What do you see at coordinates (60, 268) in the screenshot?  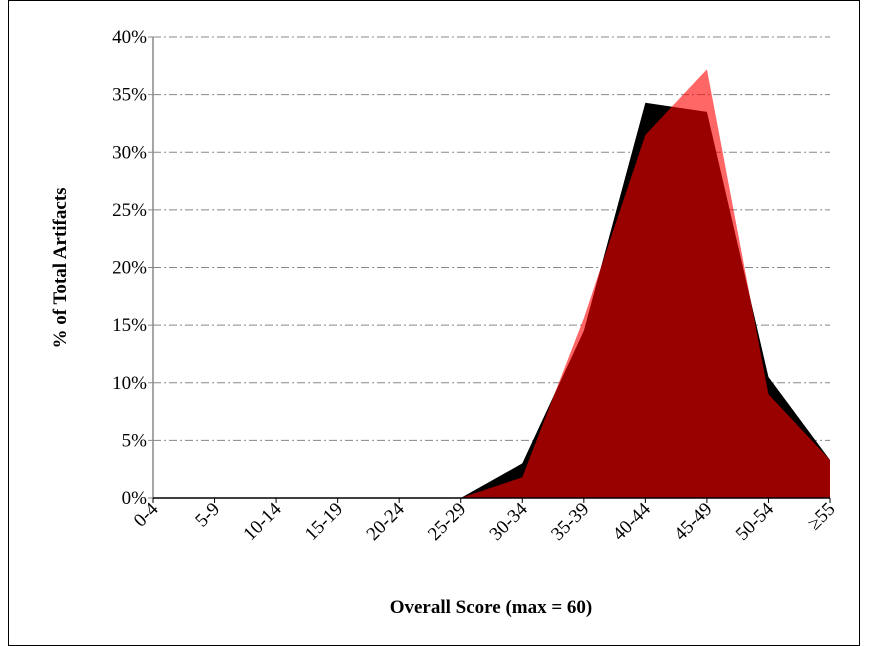 I see `y-axis-label: % of Total Artifacts` at bounding box center [60, 268].